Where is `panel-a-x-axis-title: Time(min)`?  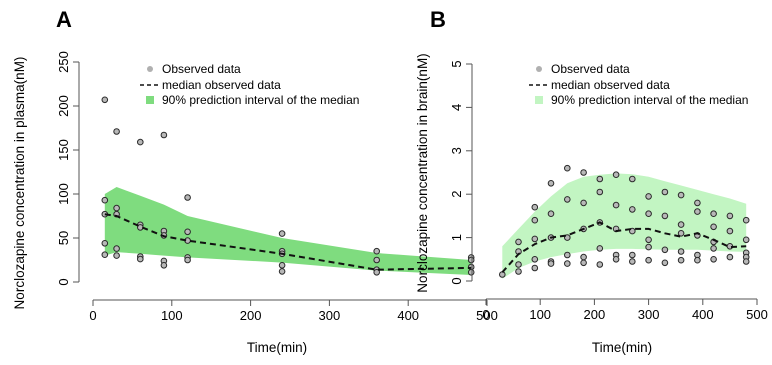
panel-a-x-axis-title: Time(min) is located at coordinates (277, 347).